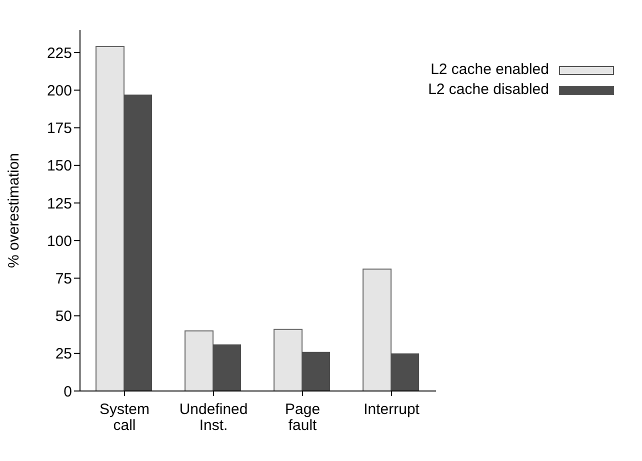 Image resolution: width=642 pixels, height=461 pixels. What do you see at coordinates (63, 317) in the screenshot?
I see `y-tick-label: 50` at bounding box center [63, 317].